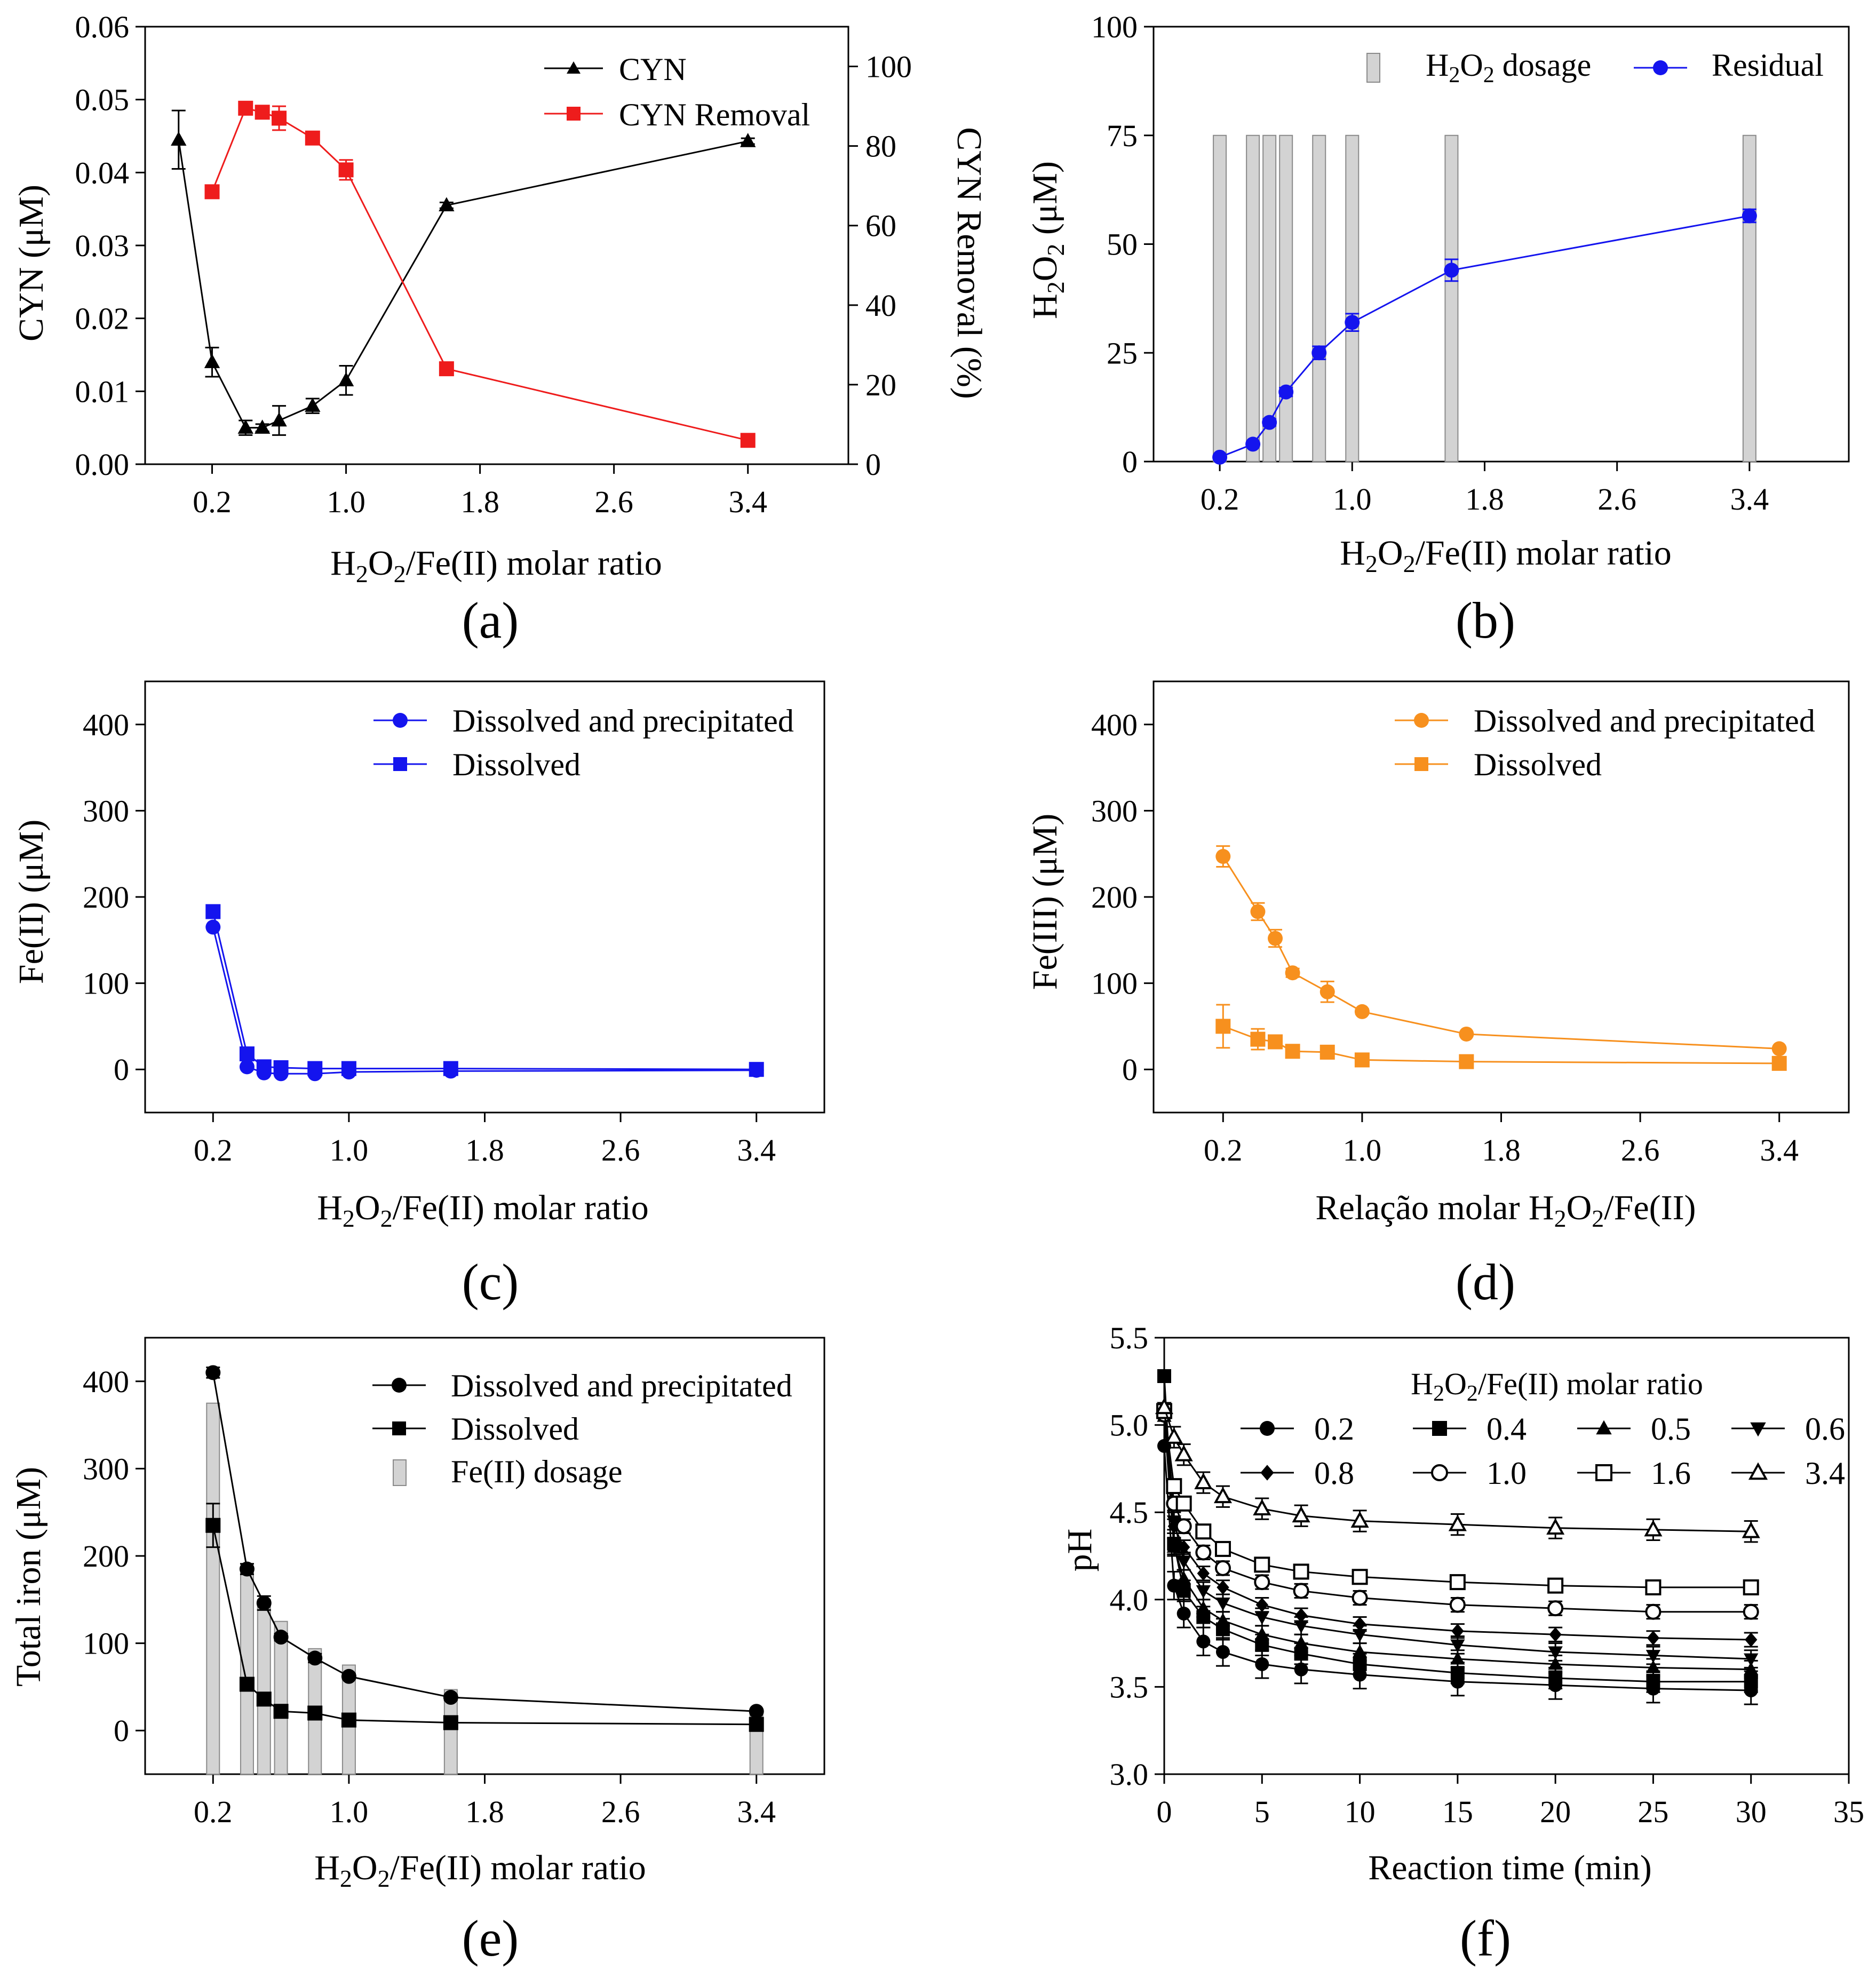 The image size is (1876, 1978). Describe the element at coordinates (496, 245) in the screenshot. I see `frame-a` at that location.